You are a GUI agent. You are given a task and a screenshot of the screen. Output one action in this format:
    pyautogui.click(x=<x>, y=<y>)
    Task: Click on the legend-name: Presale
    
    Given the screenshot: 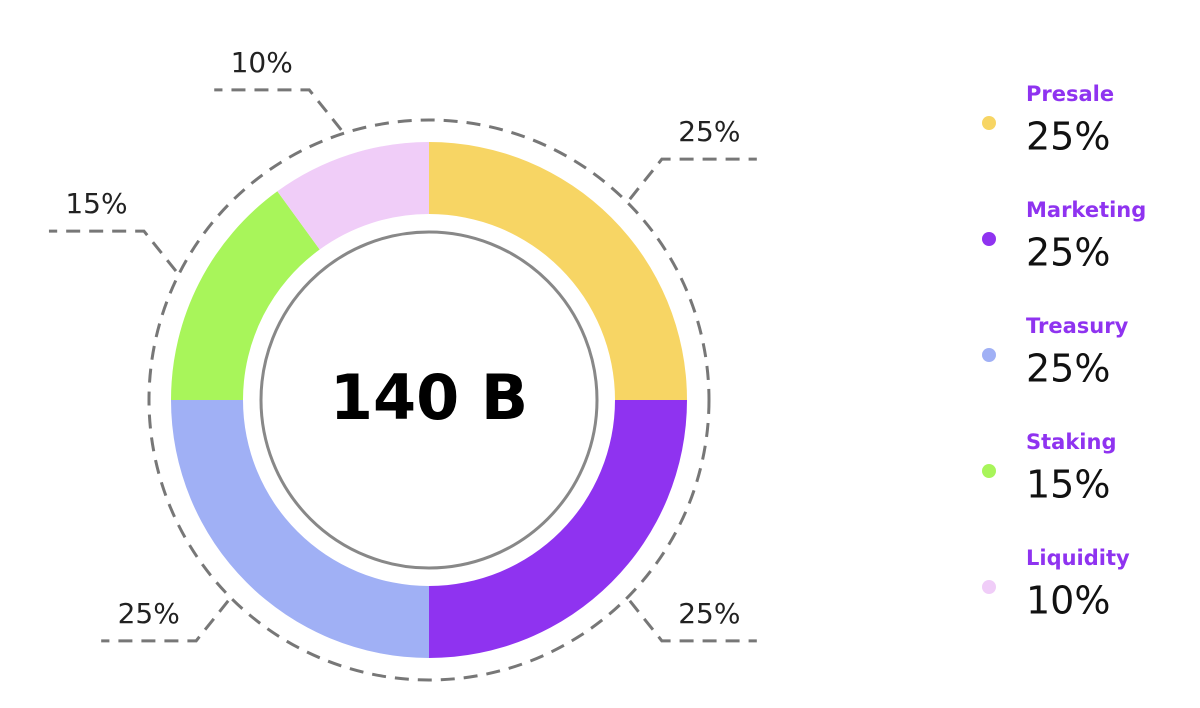 What is the action you would take?
    pyautogui.click(x=1070, y=94)
    